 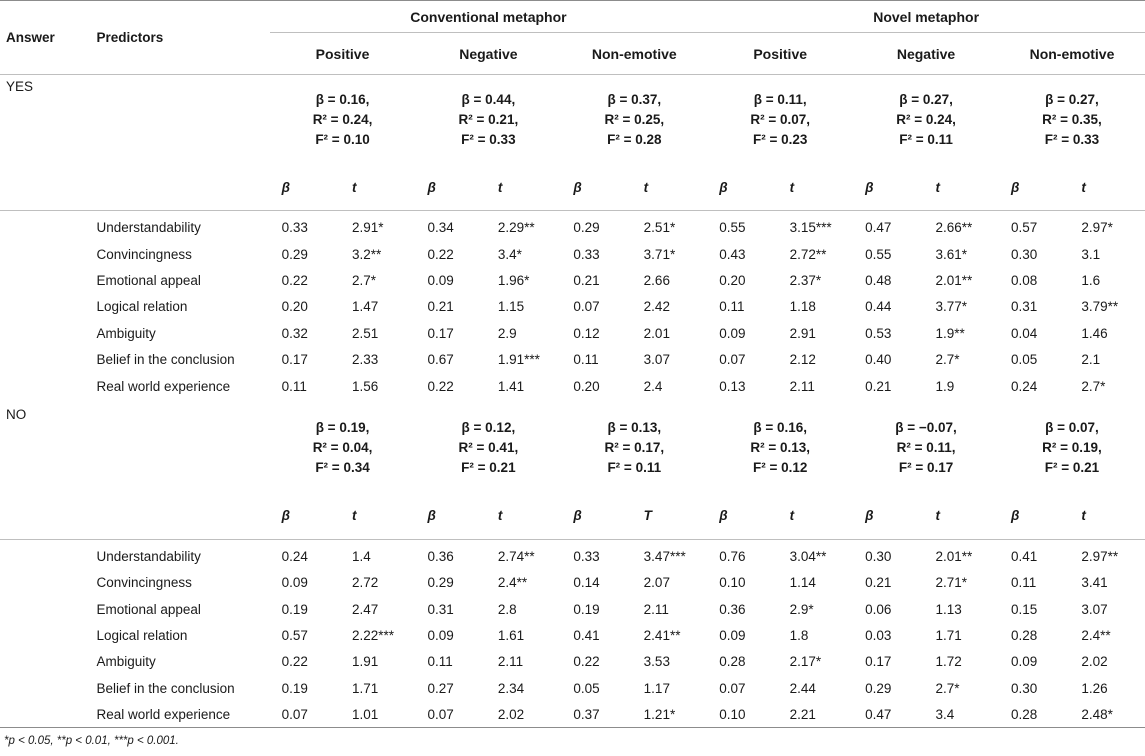 What do you see at coordinates (342, 139) in the screenshot?
I see `model-f2: F² = 0.10` at bounding box center [342, 139].